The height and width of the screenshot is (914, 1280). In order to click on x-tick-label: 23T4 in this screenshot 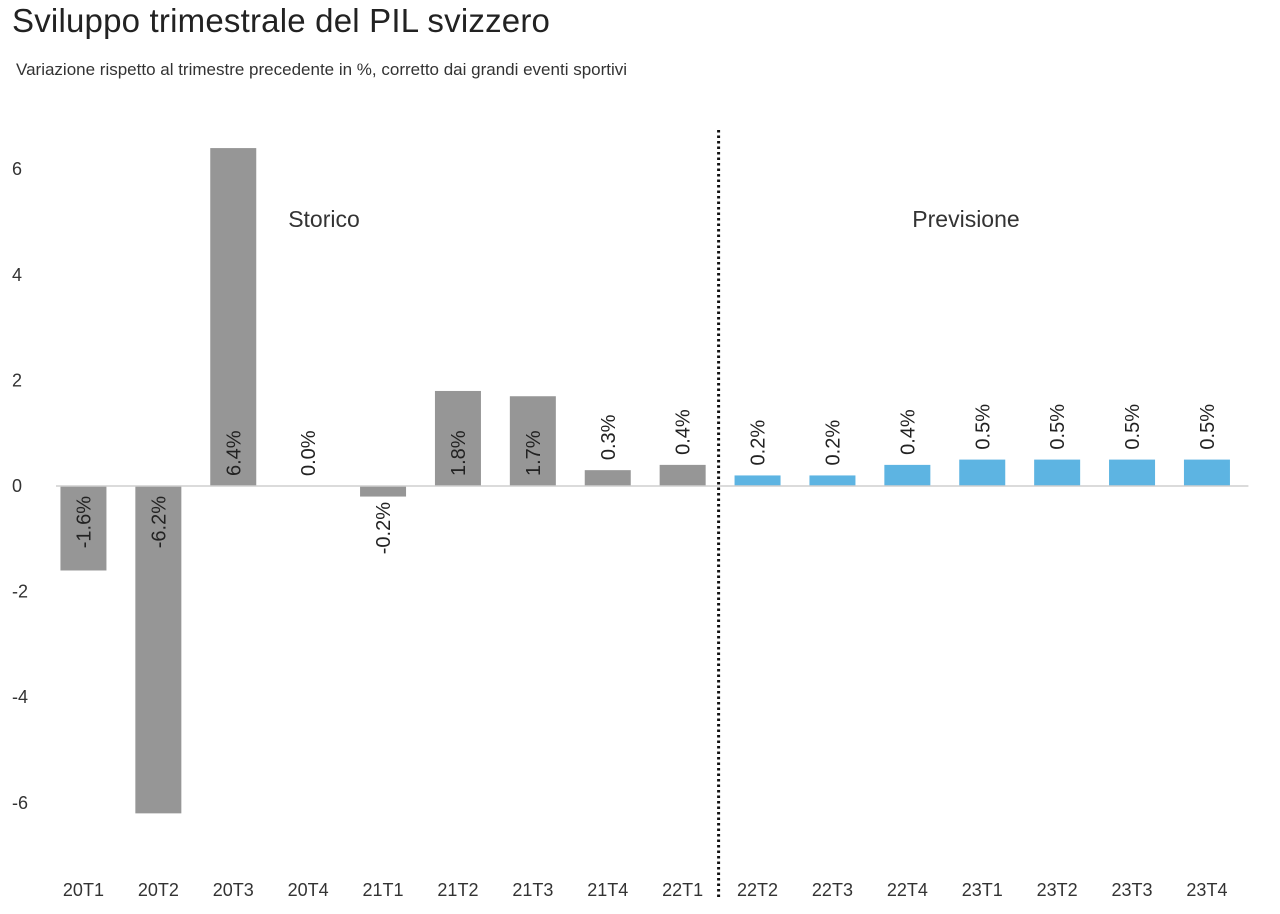, I will do `click(1206, 890)`.